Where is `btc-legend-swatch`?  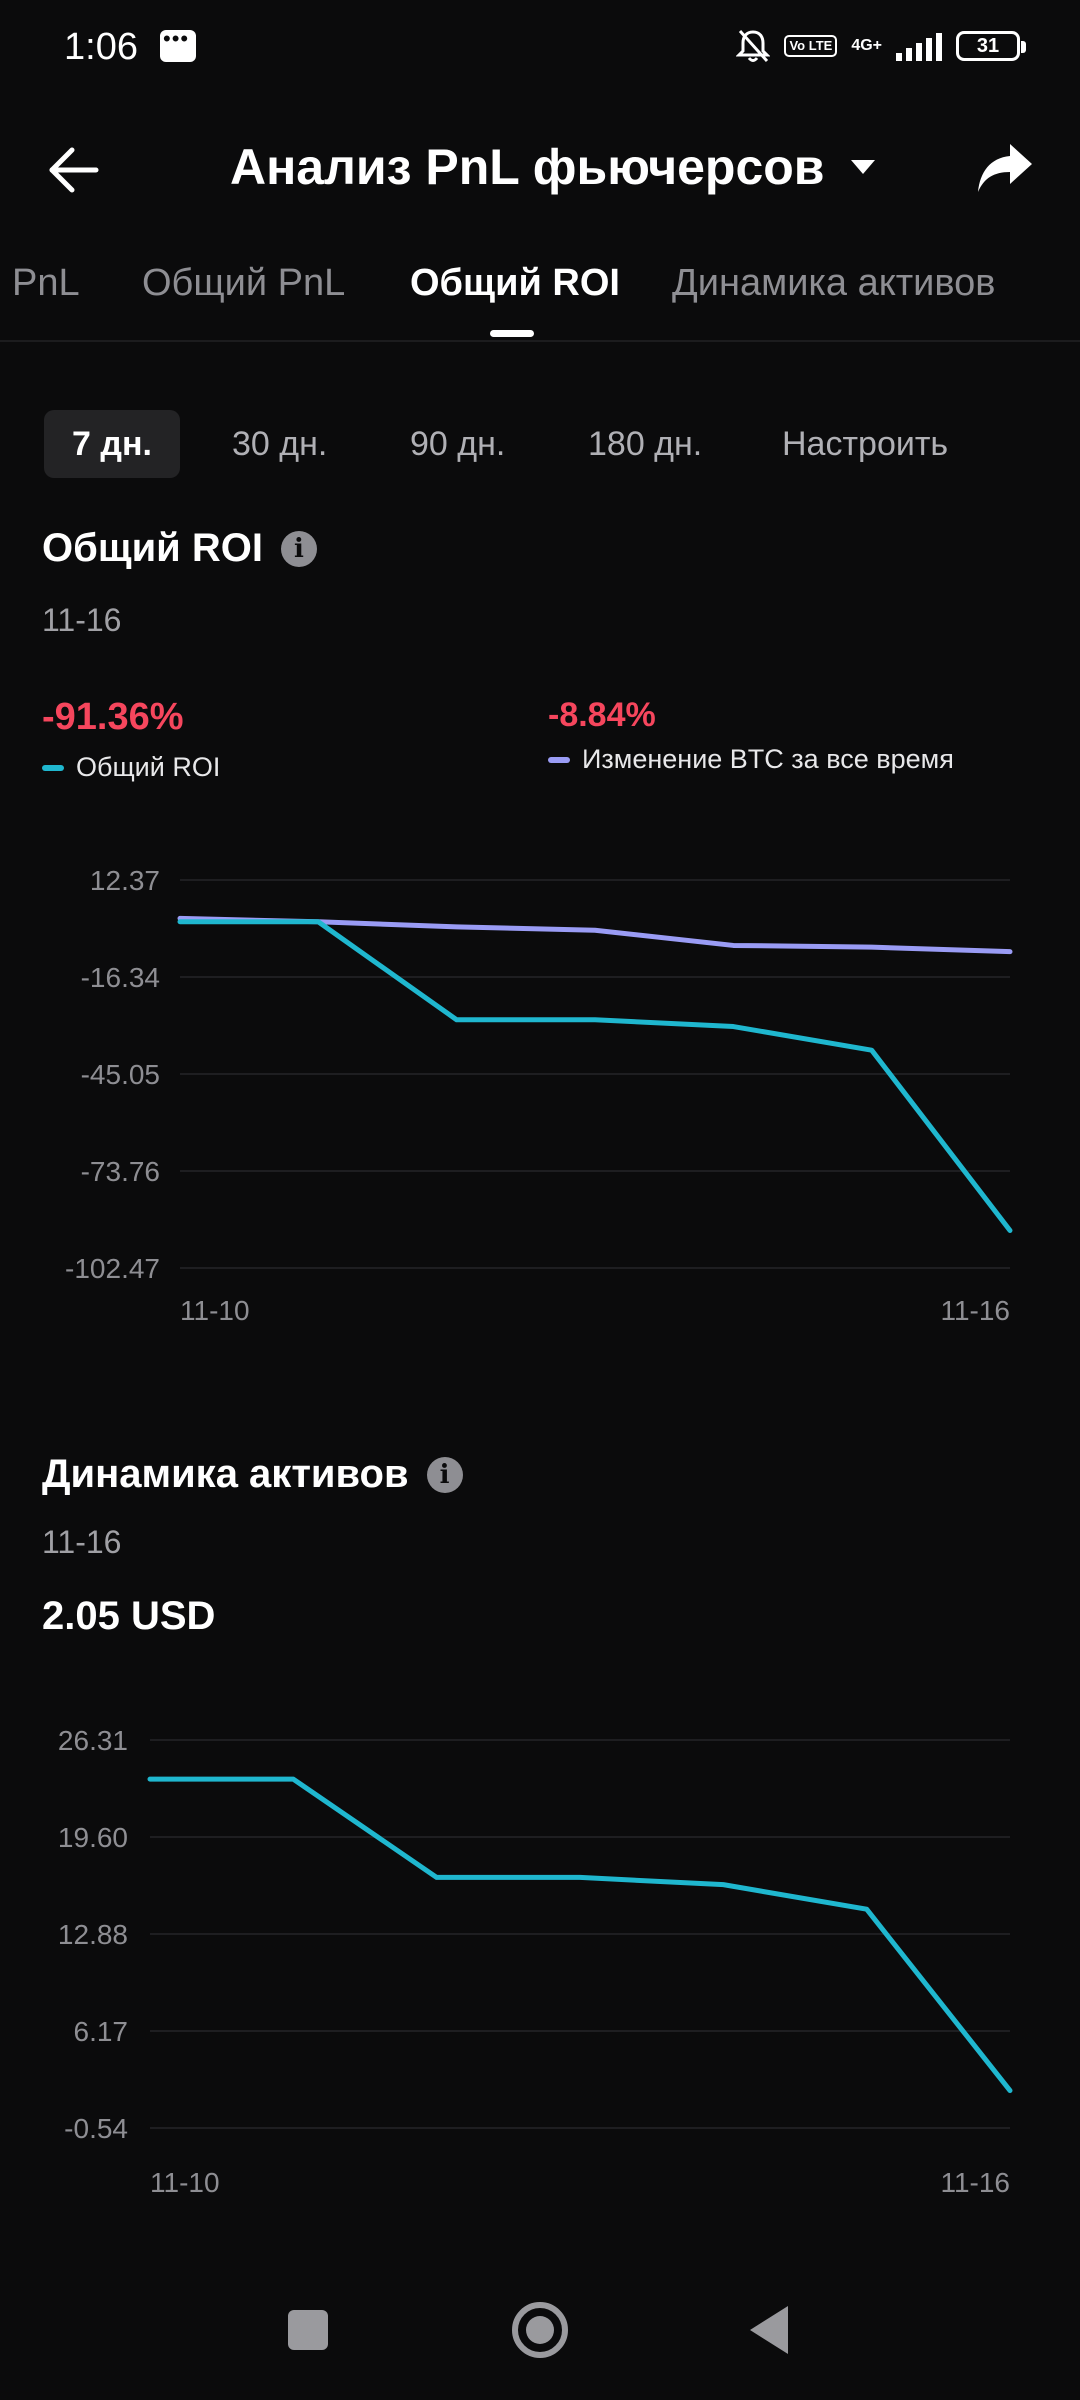
btc-legend-swatch is located at coordinates (559, 759).